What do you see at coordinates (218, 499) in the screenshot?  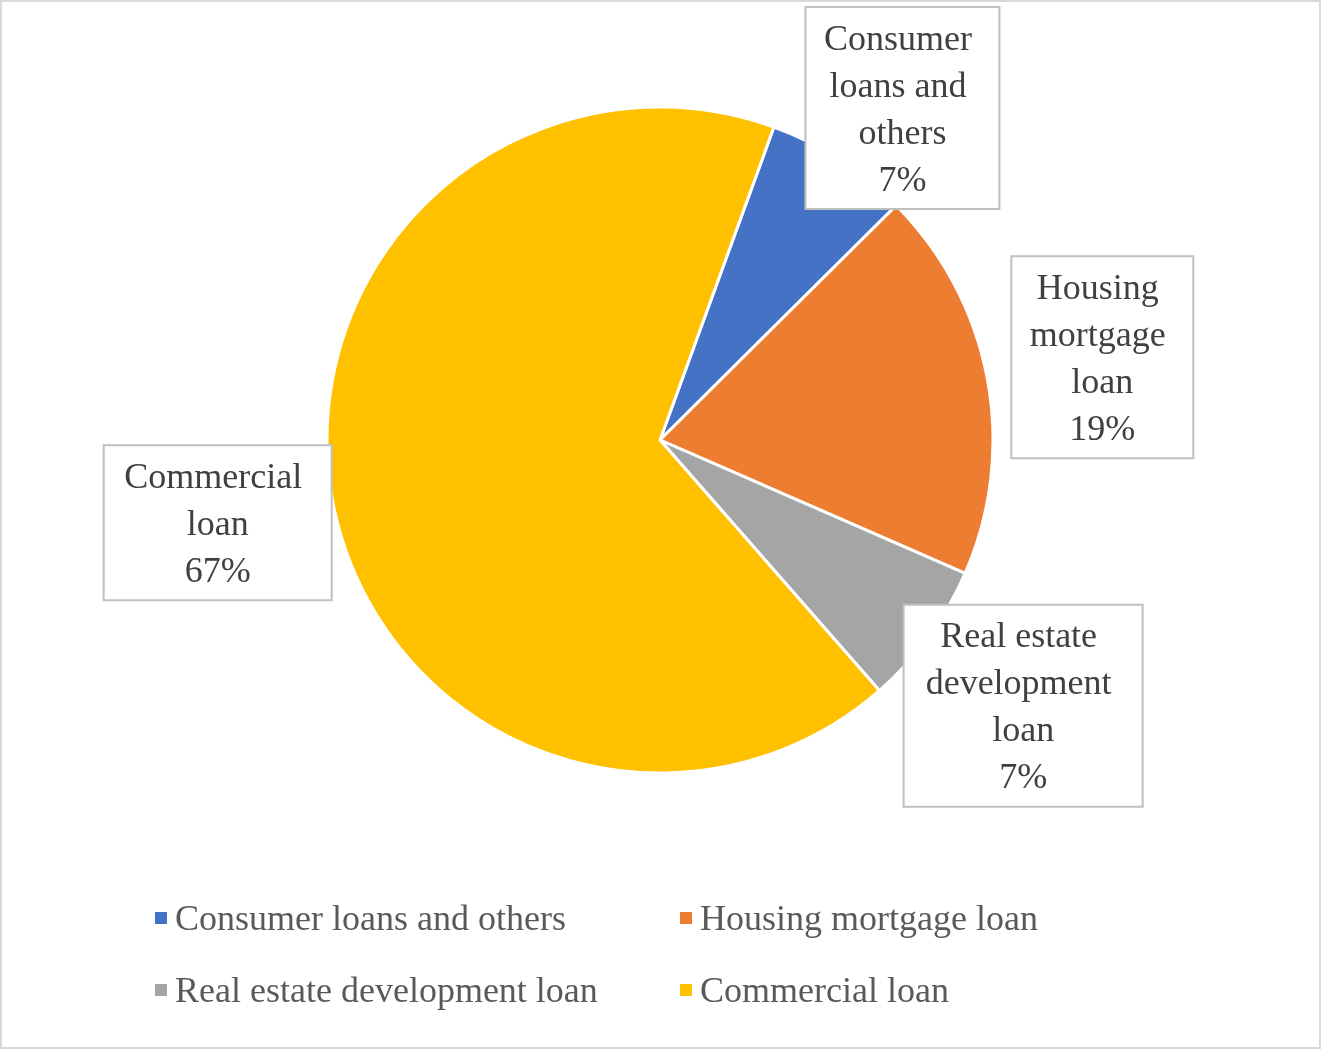 I see `slice-label: Commercial loan` at bounding box center [218, 499].